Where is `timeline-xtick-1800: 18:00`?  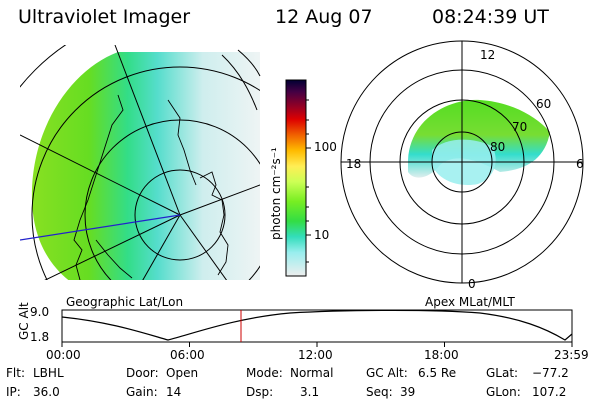 timeline-xtick-1800: 18:00 is located at coordinates (441, 355).